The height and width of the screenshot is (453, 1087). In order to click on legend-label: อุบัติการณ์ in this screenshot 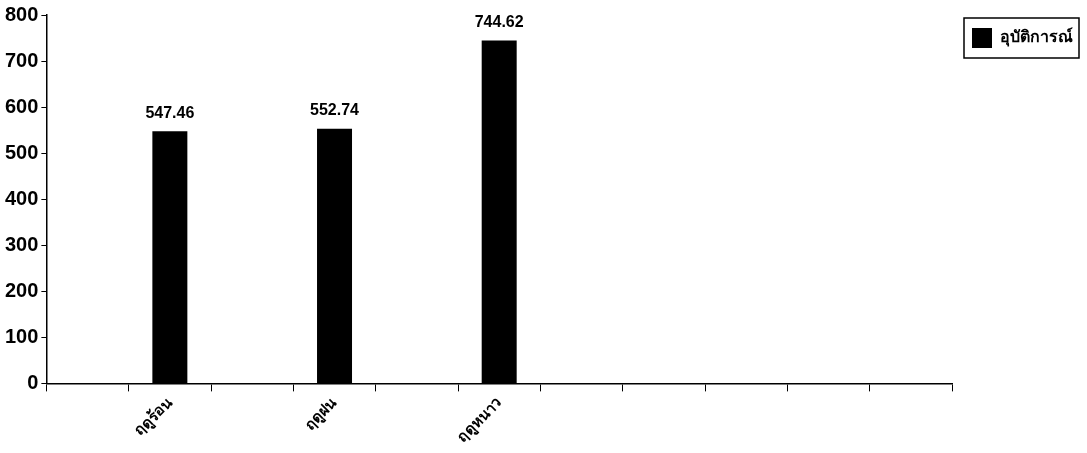, I will do `click(1036, 37)`.